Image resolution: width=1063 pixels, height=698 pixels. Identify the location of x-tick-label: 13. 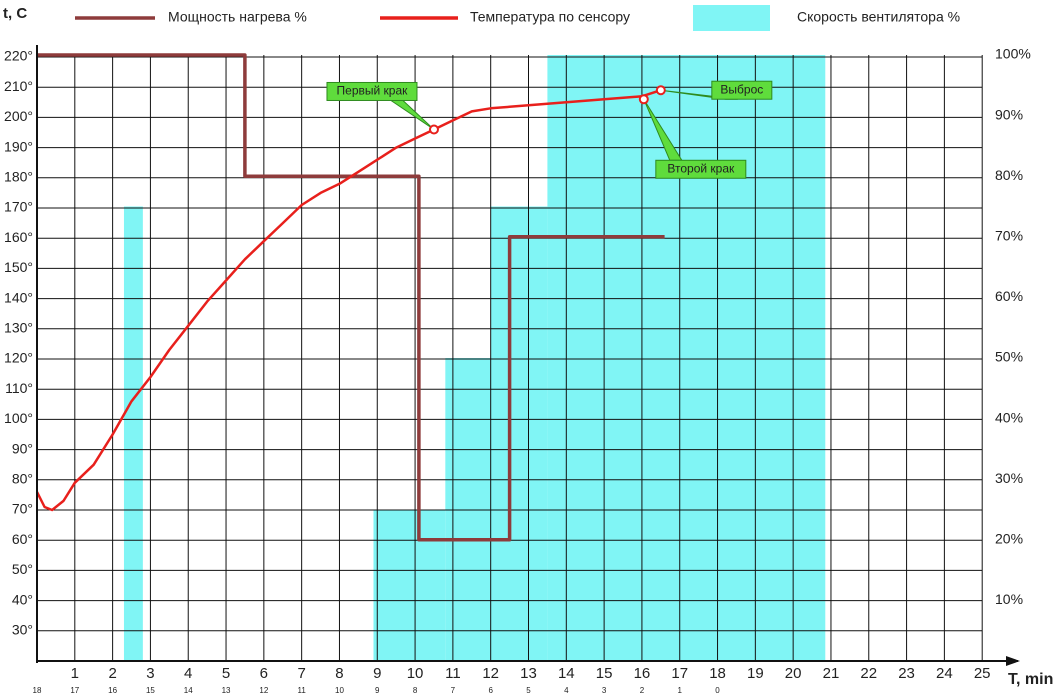
(528, 673).